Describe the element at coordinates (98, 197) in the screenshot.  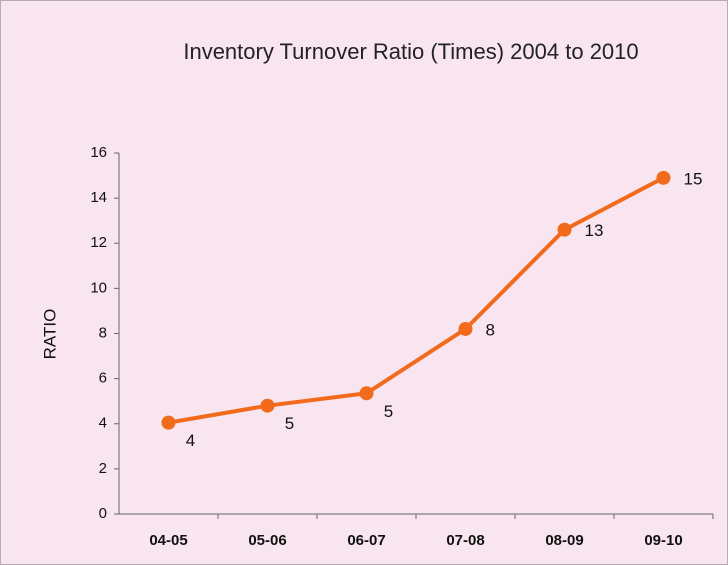
I see `y-tick-label: 14` at that location.